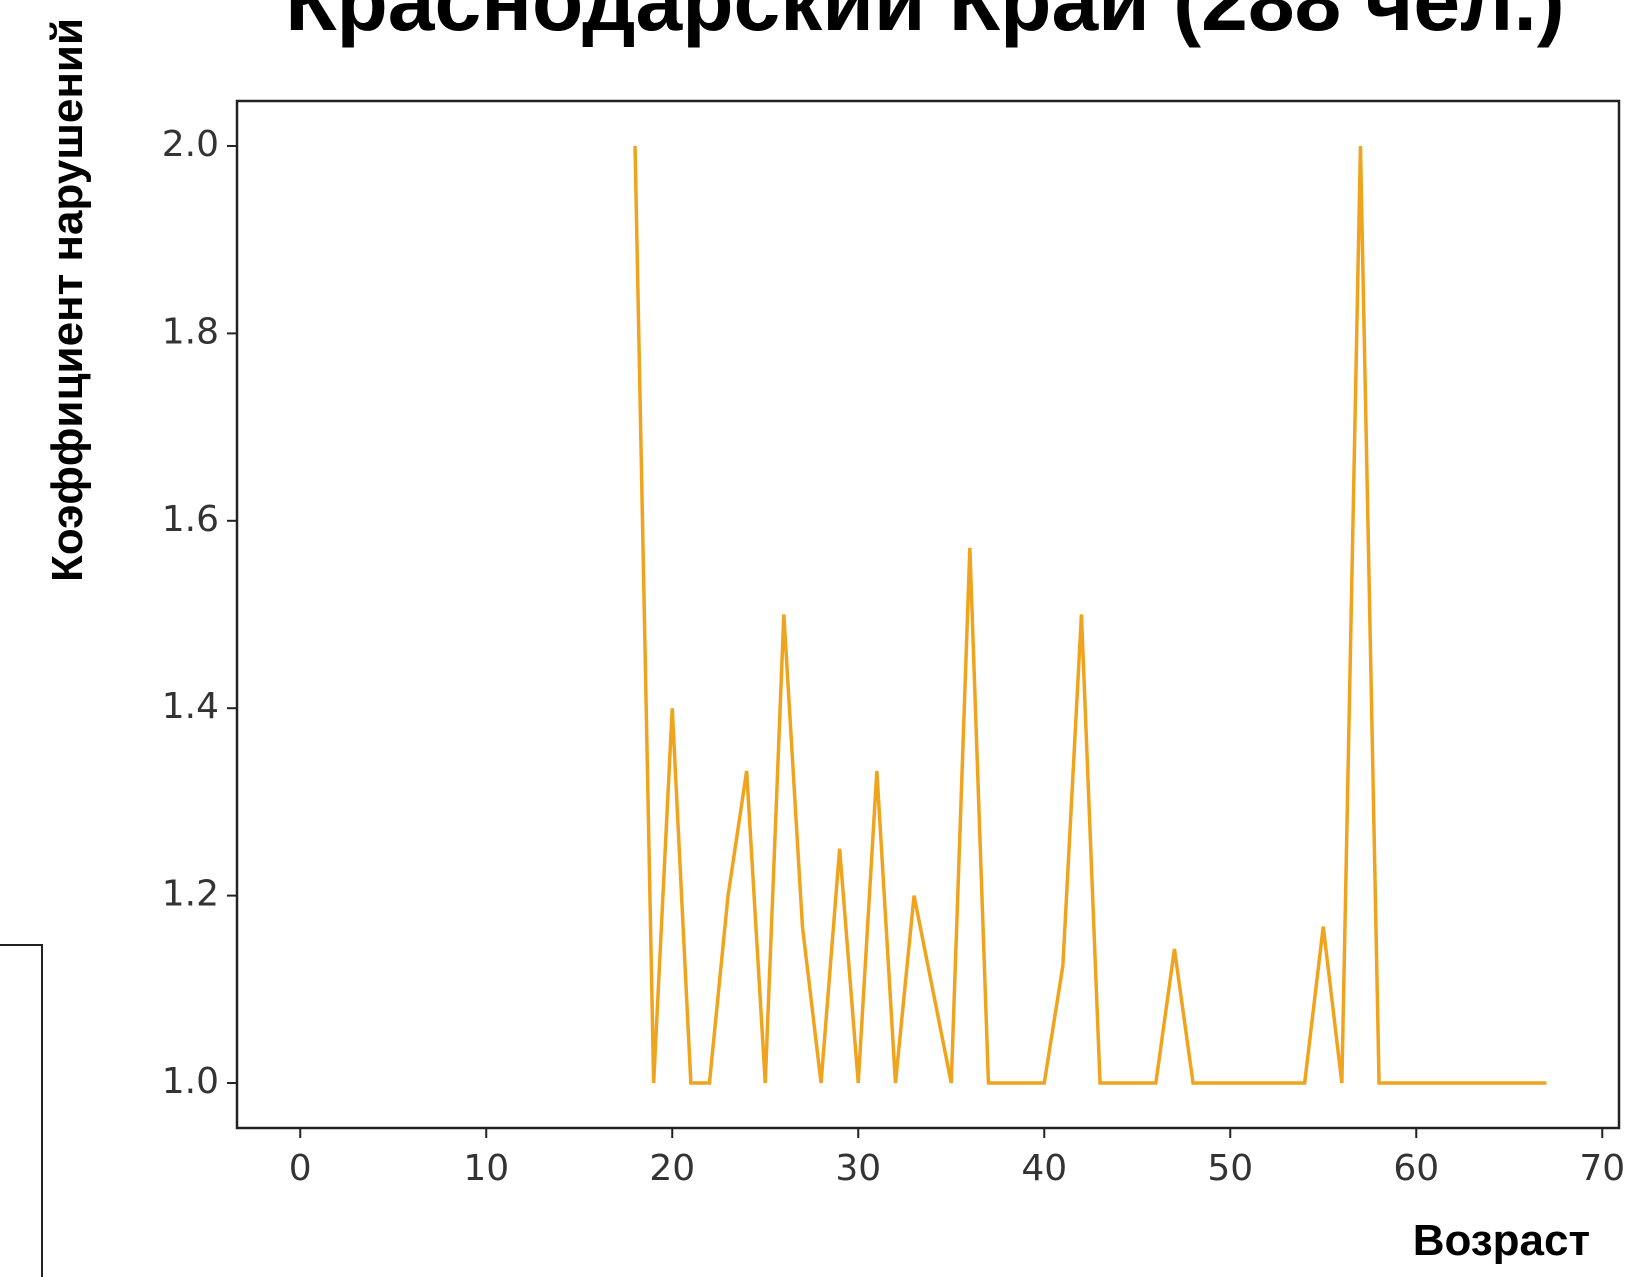  What do you see at coordinates (672, 1168) in the screenshot?
I see `x-tick-label: 20` at bounding box center [672, 1168].